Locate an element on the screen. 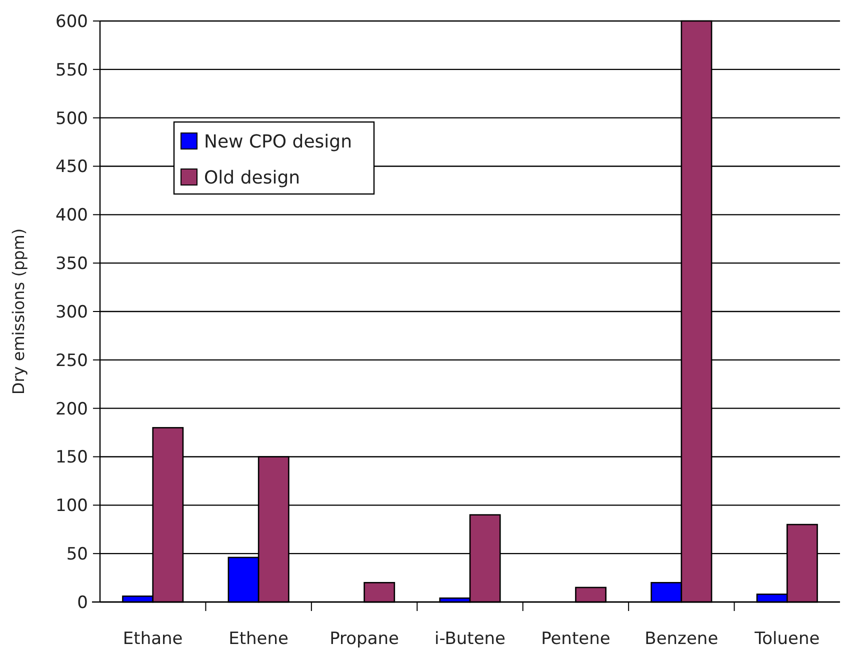  y-tick-label: 50 is located at coordinates (77, 554).